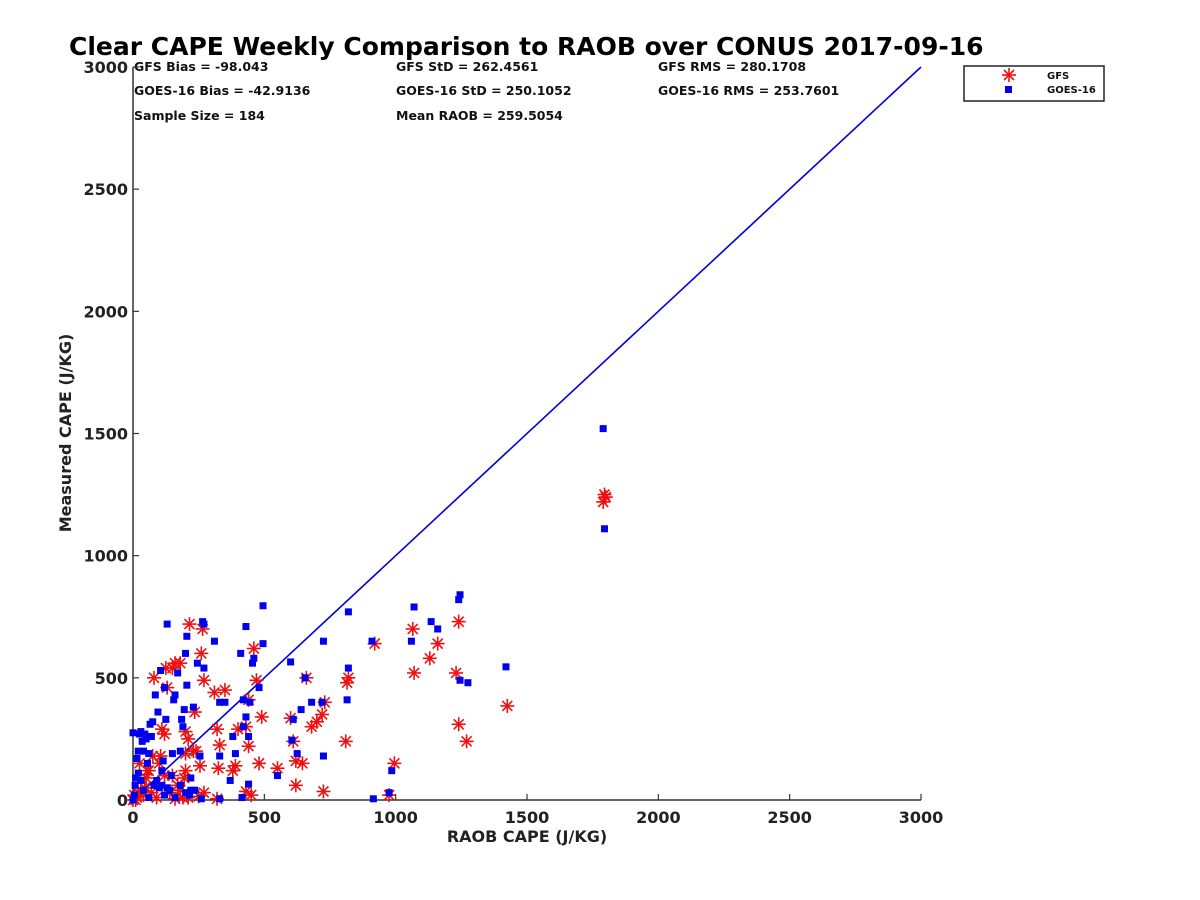  I want to click on legend: GFS GOES-16, so click(1034, 83).